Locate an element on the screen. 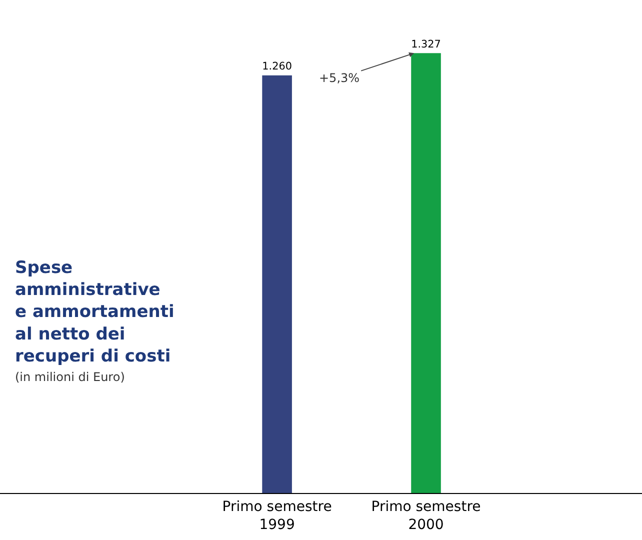  data-label: 1.327 is located at coordinates (426, 44).